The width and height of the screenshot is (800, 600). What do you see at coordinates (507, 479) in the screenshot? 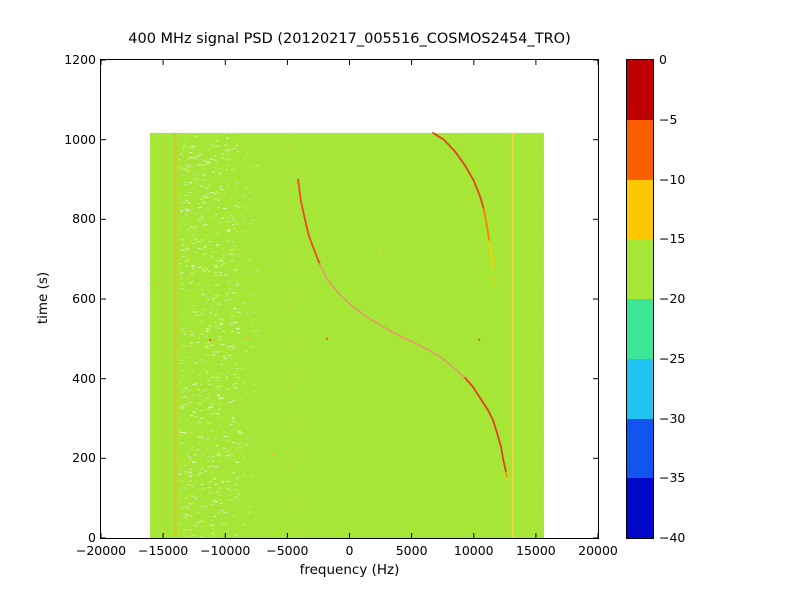
I see `doppler-track-main-tip-dot` at bounding box center [507, 479].